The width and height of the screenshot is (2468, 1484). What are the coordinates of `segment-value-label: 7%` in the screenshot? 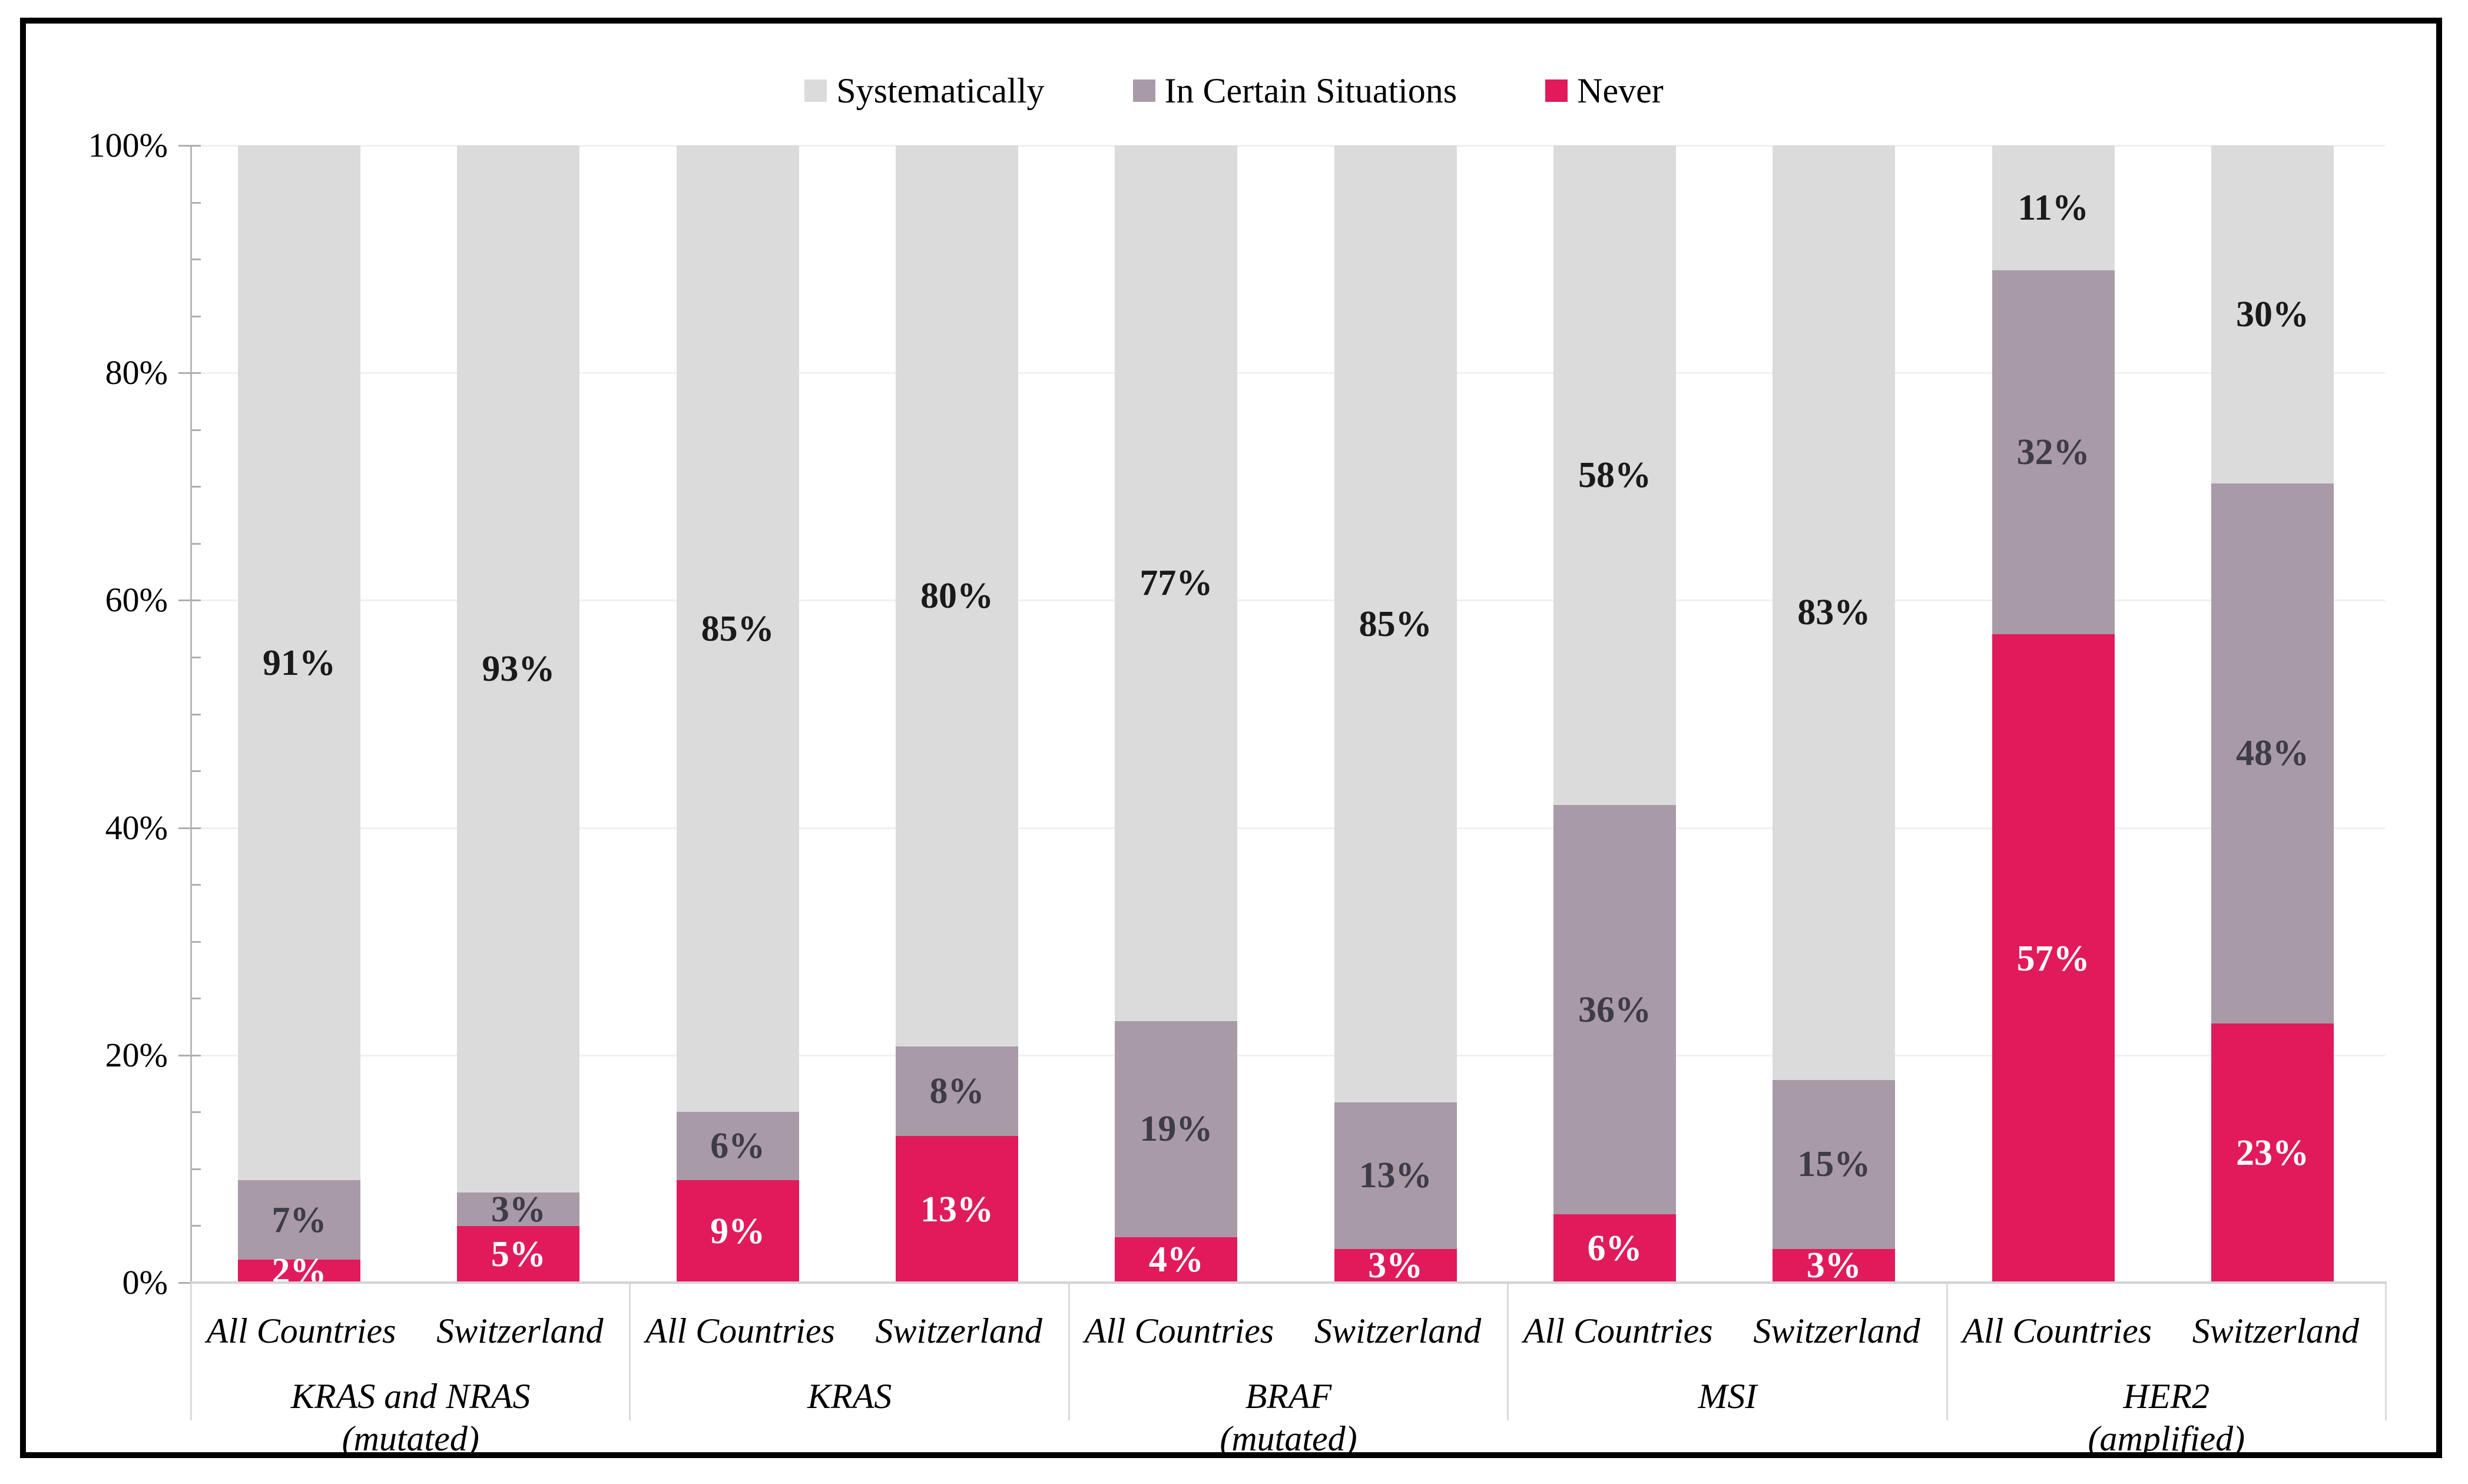 It's located at (299, 1220).